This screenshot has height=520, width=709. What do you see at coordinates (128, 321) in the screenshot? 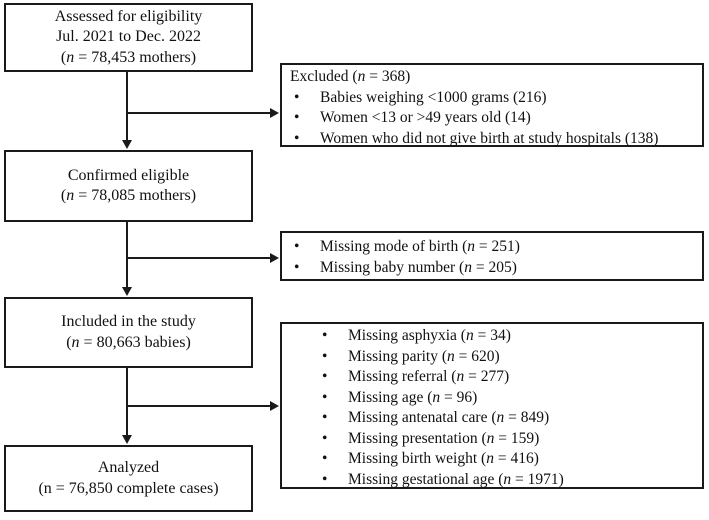
I see `box-included-line1: Included in the study` at bounding box center [128, 321].